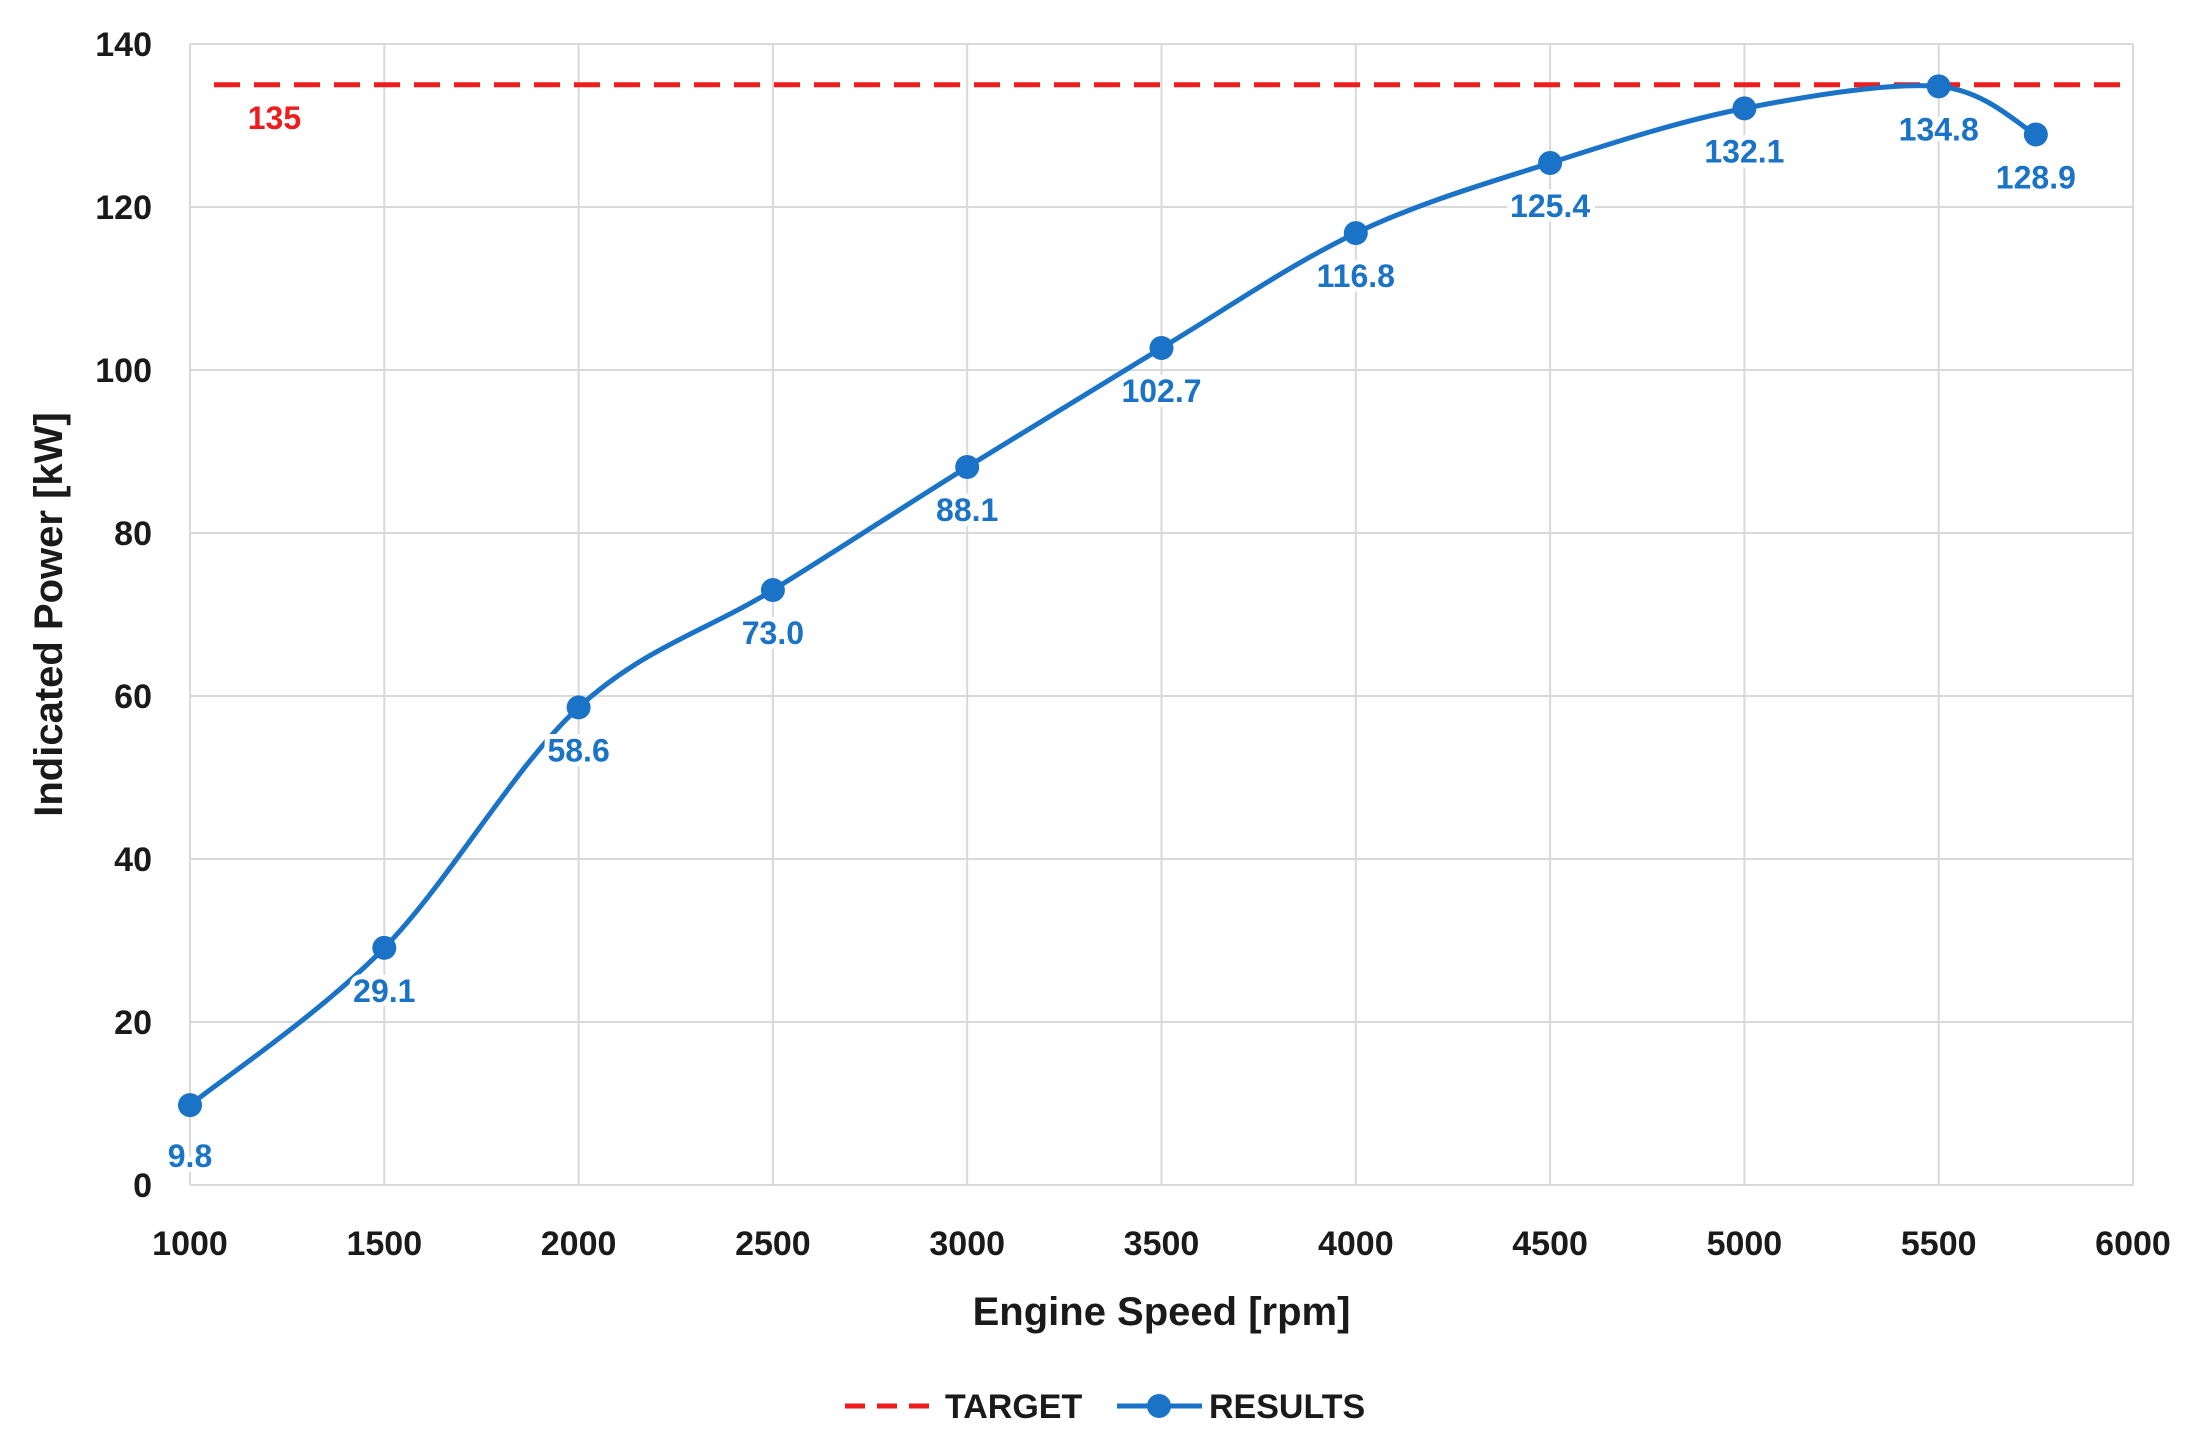 The height and width of the screenshot is (1449, 2197). Describe the element at coordinates (1744, 151) in the screenshot. I see `results-data-label: 132.1` at that location.